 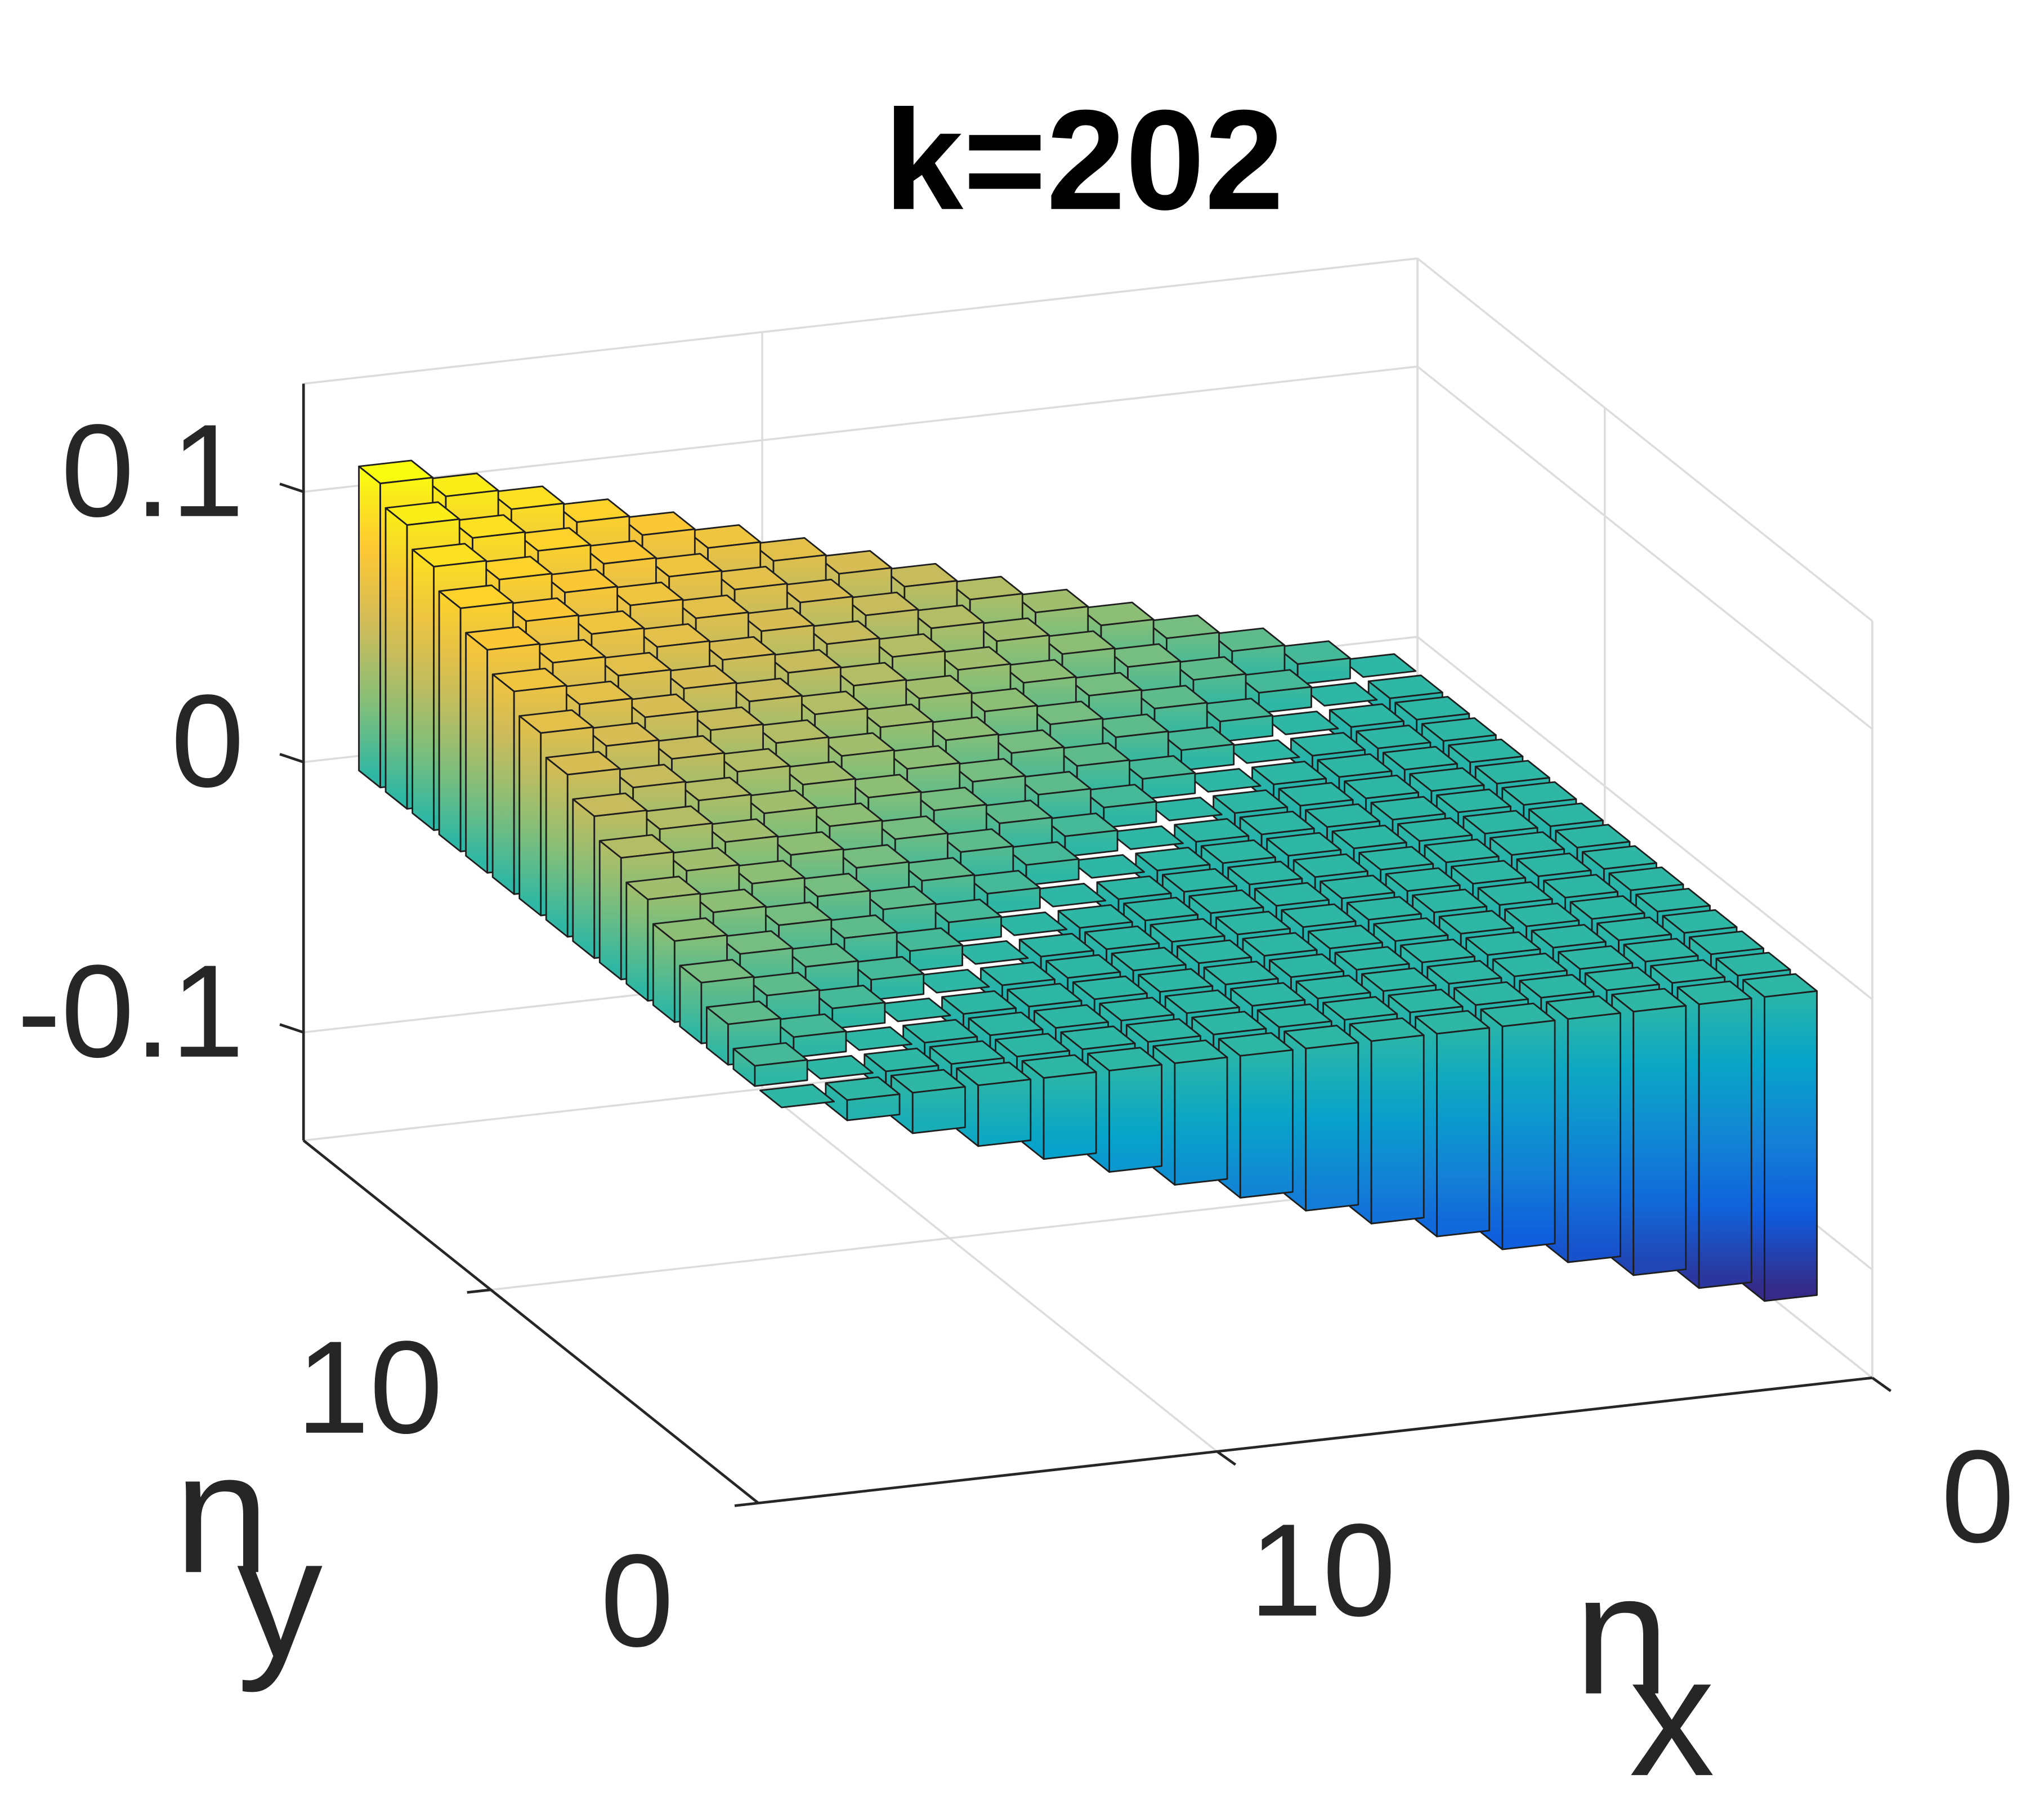 What do you see at coordinates (1083, 160) in the screenshot?
I see `chart-title: k=202` at bounding box center [1083, 160].